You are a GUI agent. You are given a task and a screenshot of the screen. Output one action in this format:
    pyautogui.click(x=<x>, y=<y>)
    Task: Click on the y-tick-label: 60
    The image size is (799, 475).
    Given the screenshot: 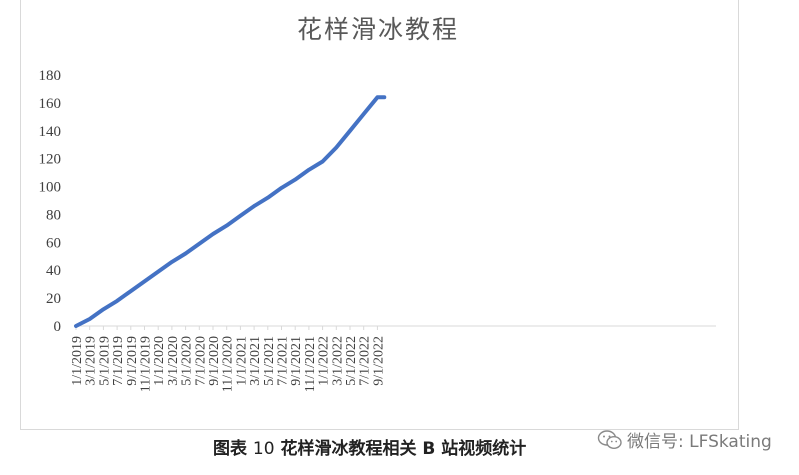 What is the action you would take?
    pyautogui.click(x=53, y=243)
    